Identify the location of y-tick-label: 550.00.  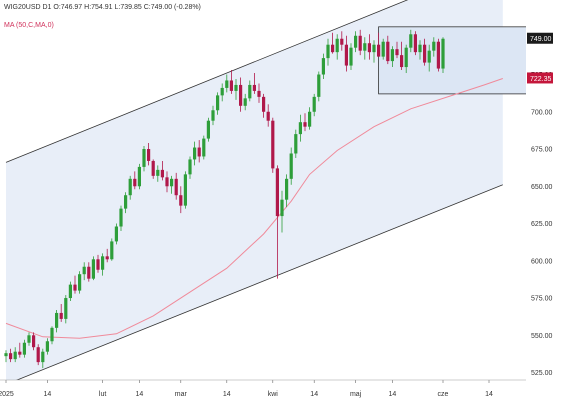
(542, 336).